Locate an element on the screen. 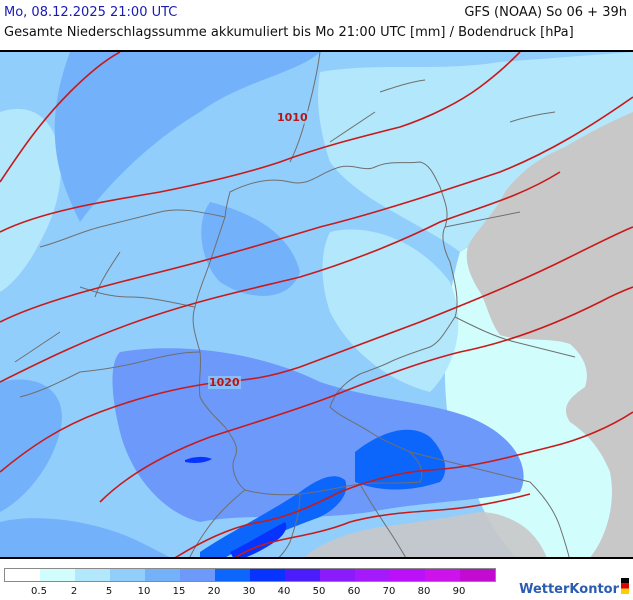  legend-tick-label: 20 is located at coordinates (214, 591).